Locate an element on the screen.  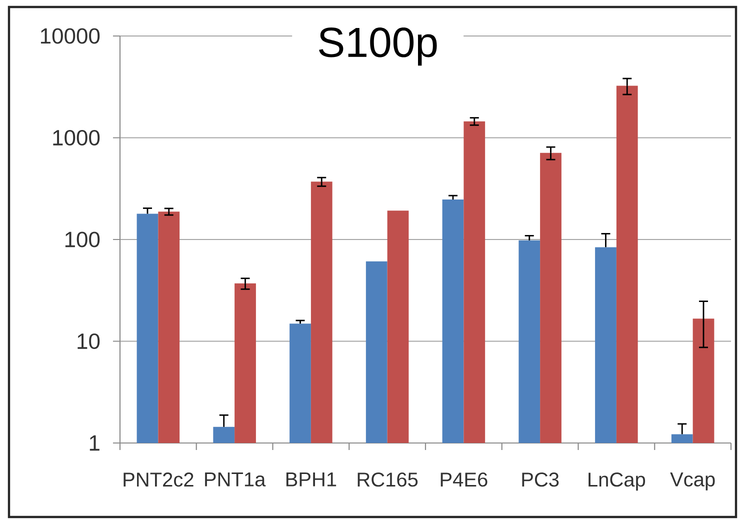
y-tick-label: 10 is located at coordinates (89, 341).